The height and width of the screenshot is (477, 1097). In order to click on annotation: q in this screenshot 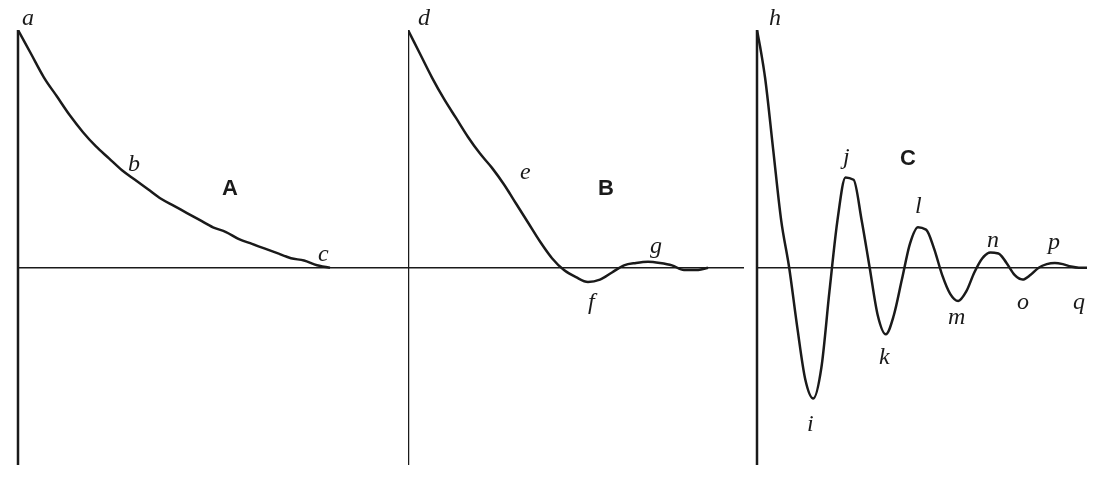, I will do `click(1079, 301)`.